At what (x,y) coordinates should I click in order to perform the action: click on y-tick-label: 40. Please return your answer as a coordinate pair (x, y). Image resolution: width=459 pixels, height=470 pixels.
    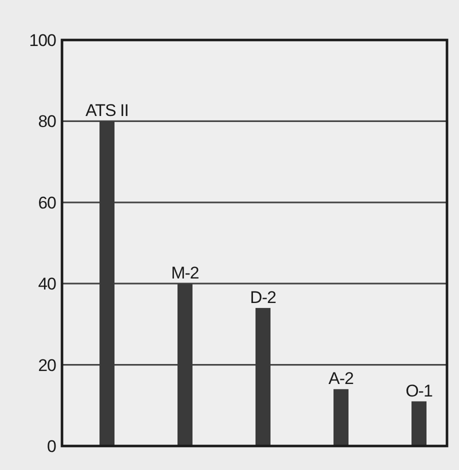
    Looking at the image, I should click on (47, 284).